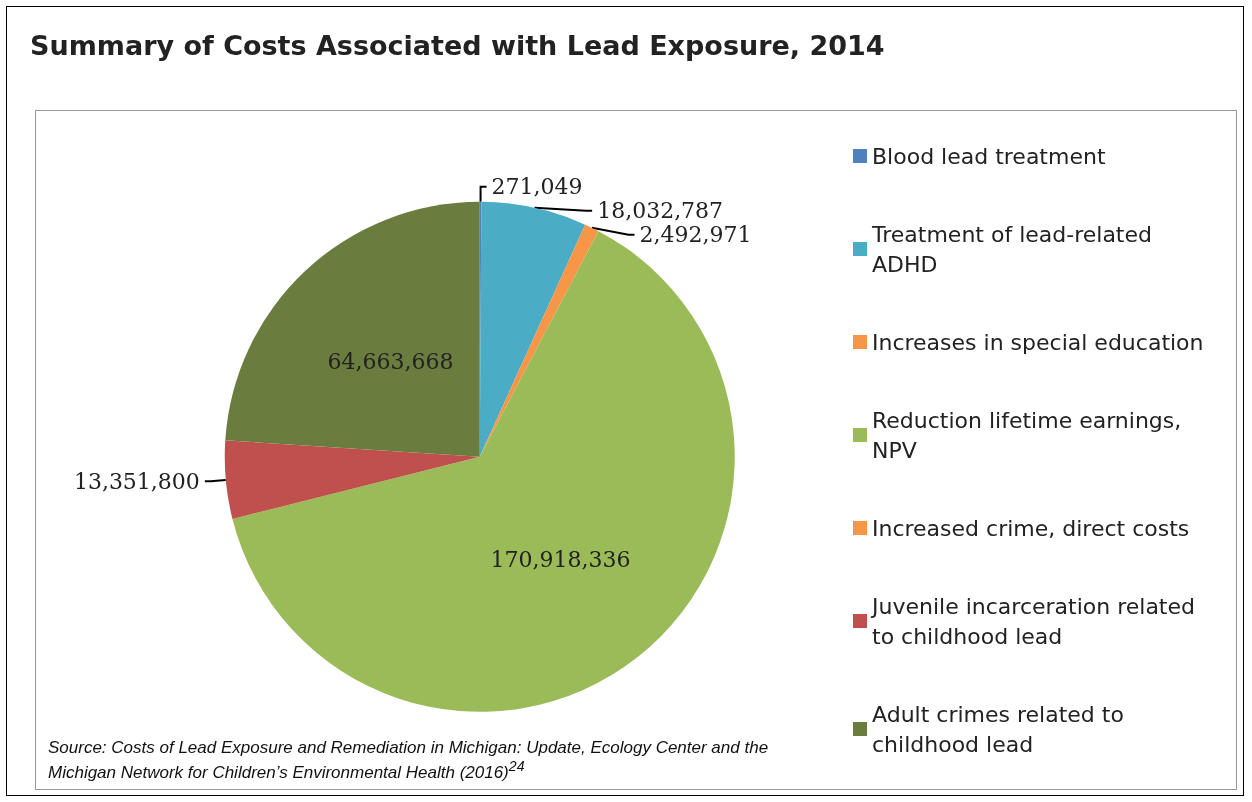 The width and height of the screenshot is (1252, 802). I want to click on legend-label: Adult crimes related to childhood lead, so click(1001, 729).